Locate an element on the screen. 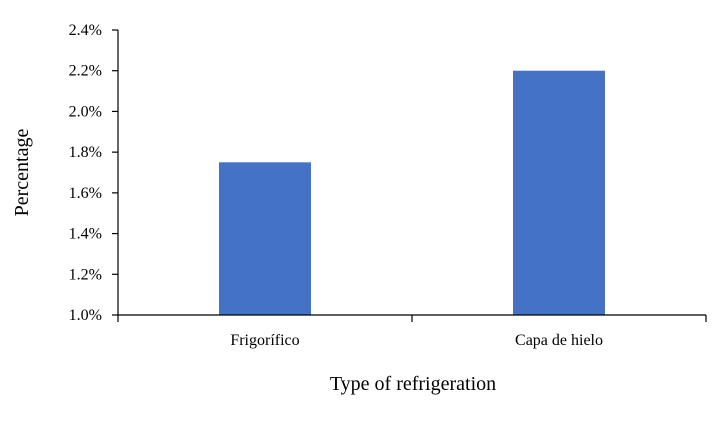 This screenshot has height=422, width=728. x-category-label: Frigorífico is located at coordinates (264, 340).